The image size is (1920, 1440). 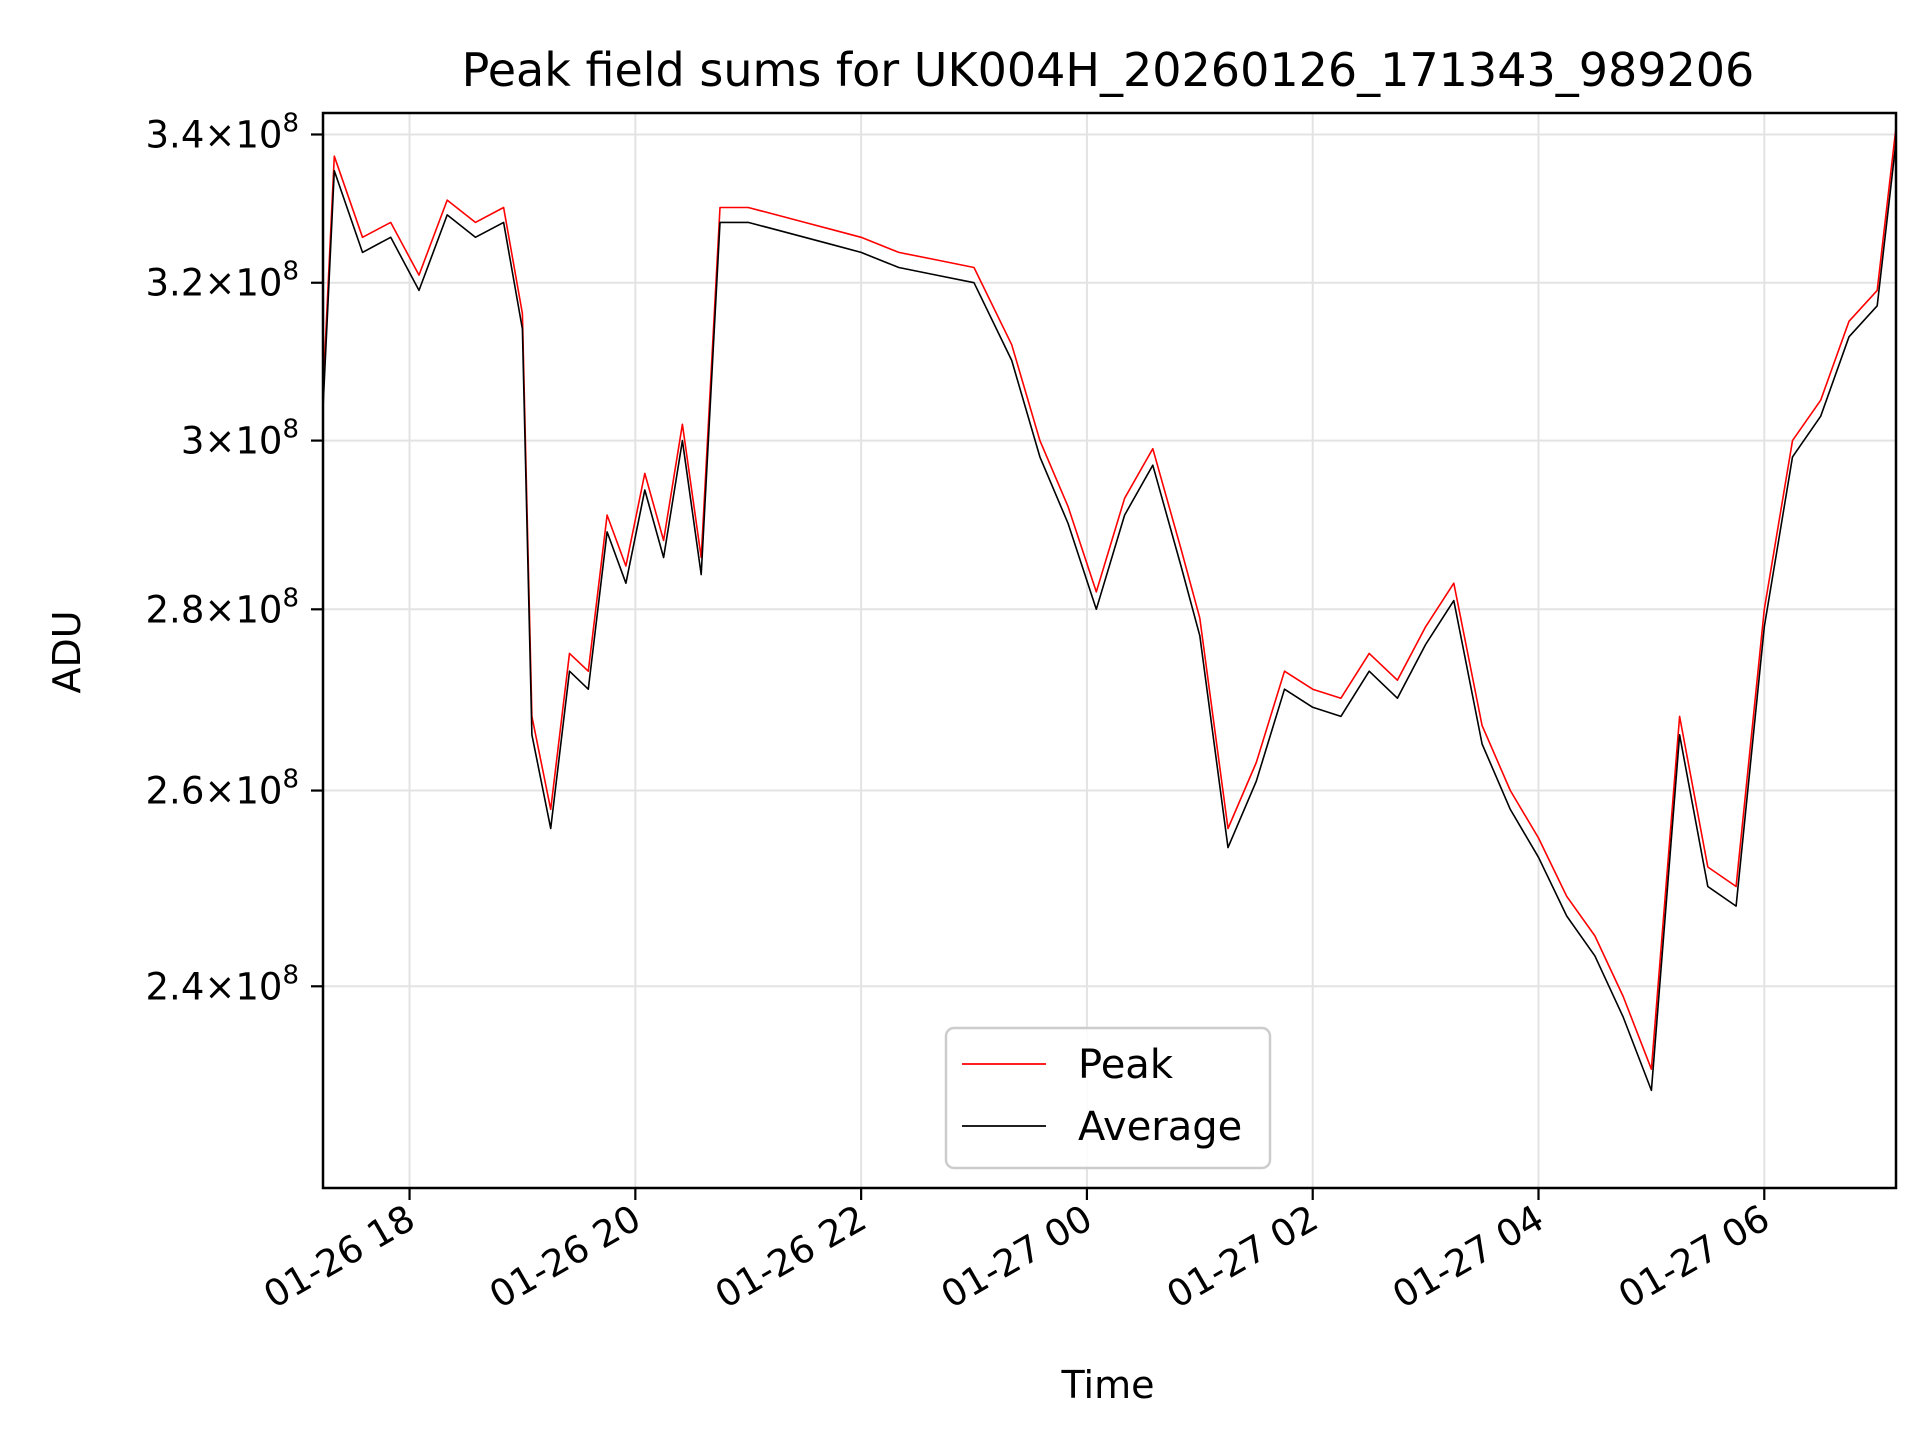 I want to click on legend: Peak Average, so click(x=1108, y=1098).